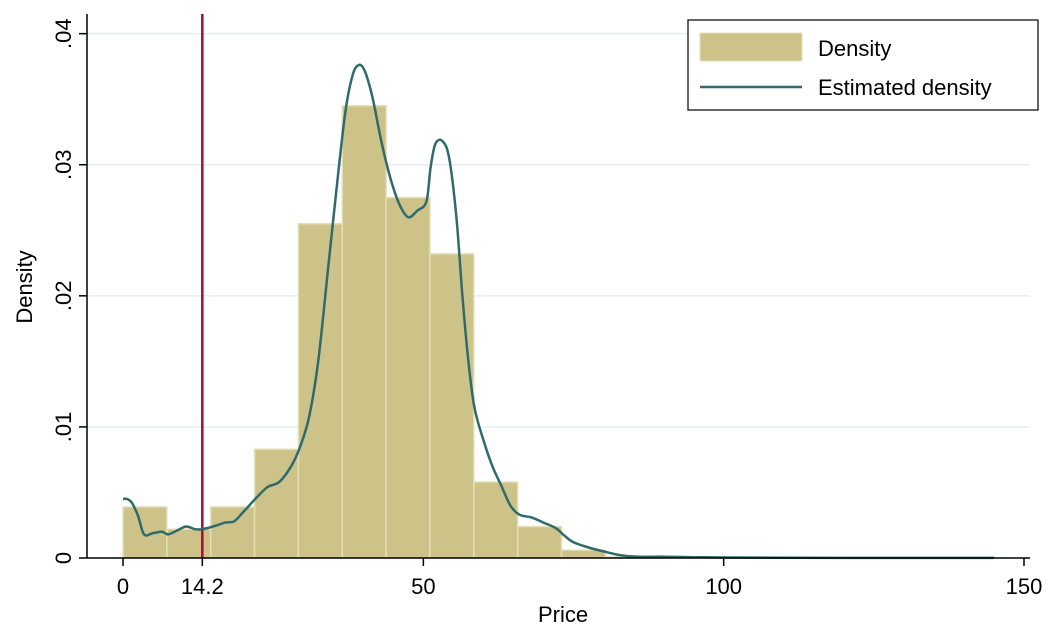  Describe the element at coordinates (123, 586) in the screenshot. I see `x-tick-label-0: 0` at that location.